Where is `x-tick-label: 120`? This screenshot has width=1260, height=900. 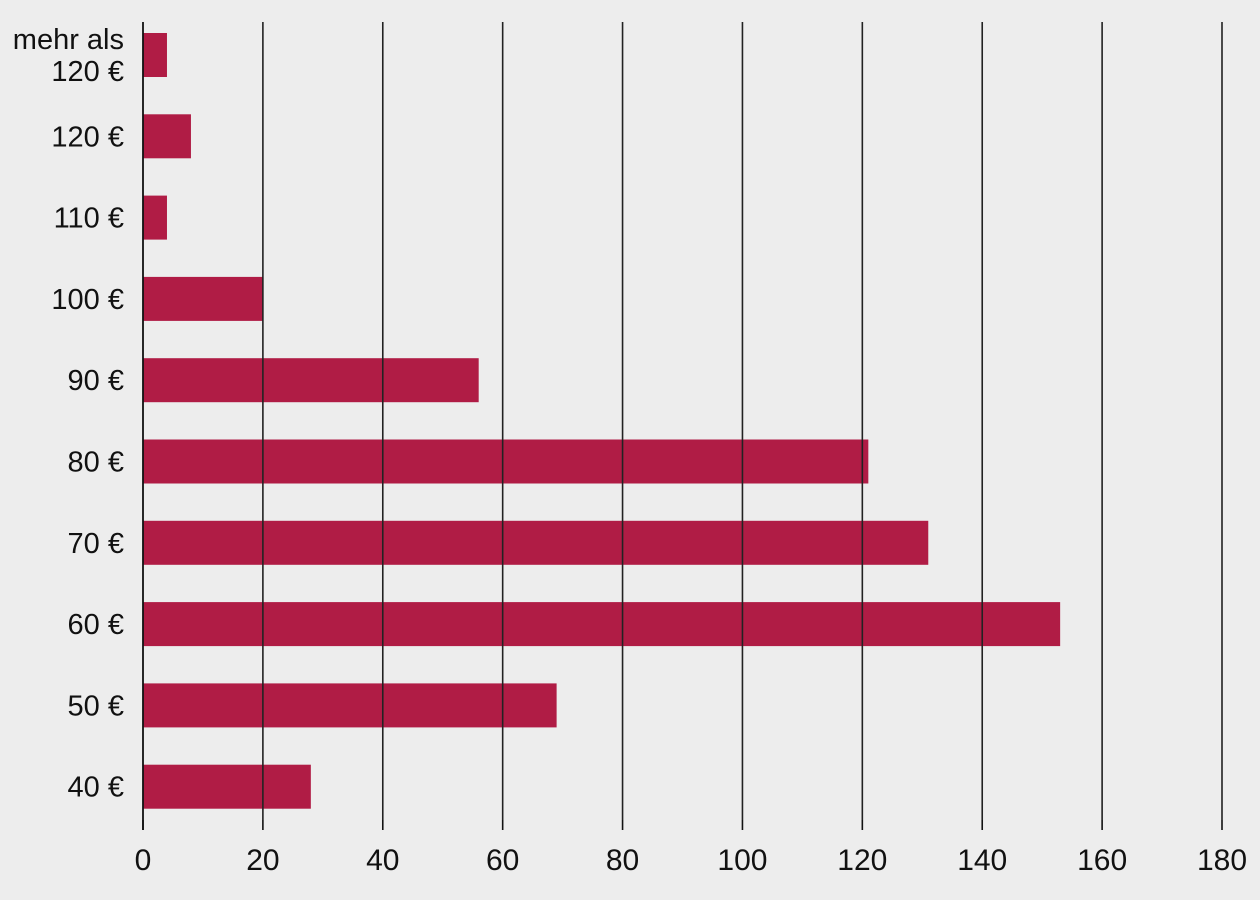
x-tick-label: 120 is located at coordinates (862, 860).